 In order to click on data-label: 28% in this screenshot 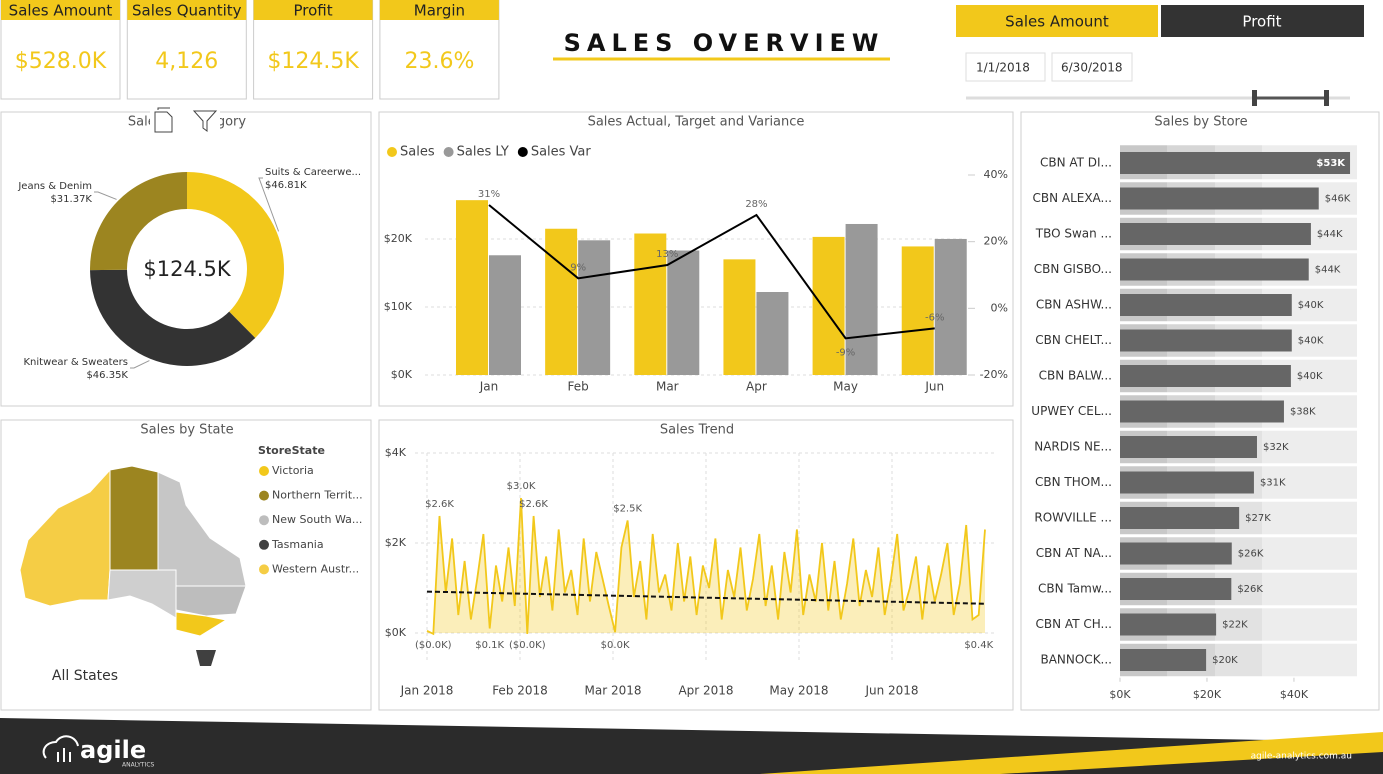, I will do `click(756, 204)`.